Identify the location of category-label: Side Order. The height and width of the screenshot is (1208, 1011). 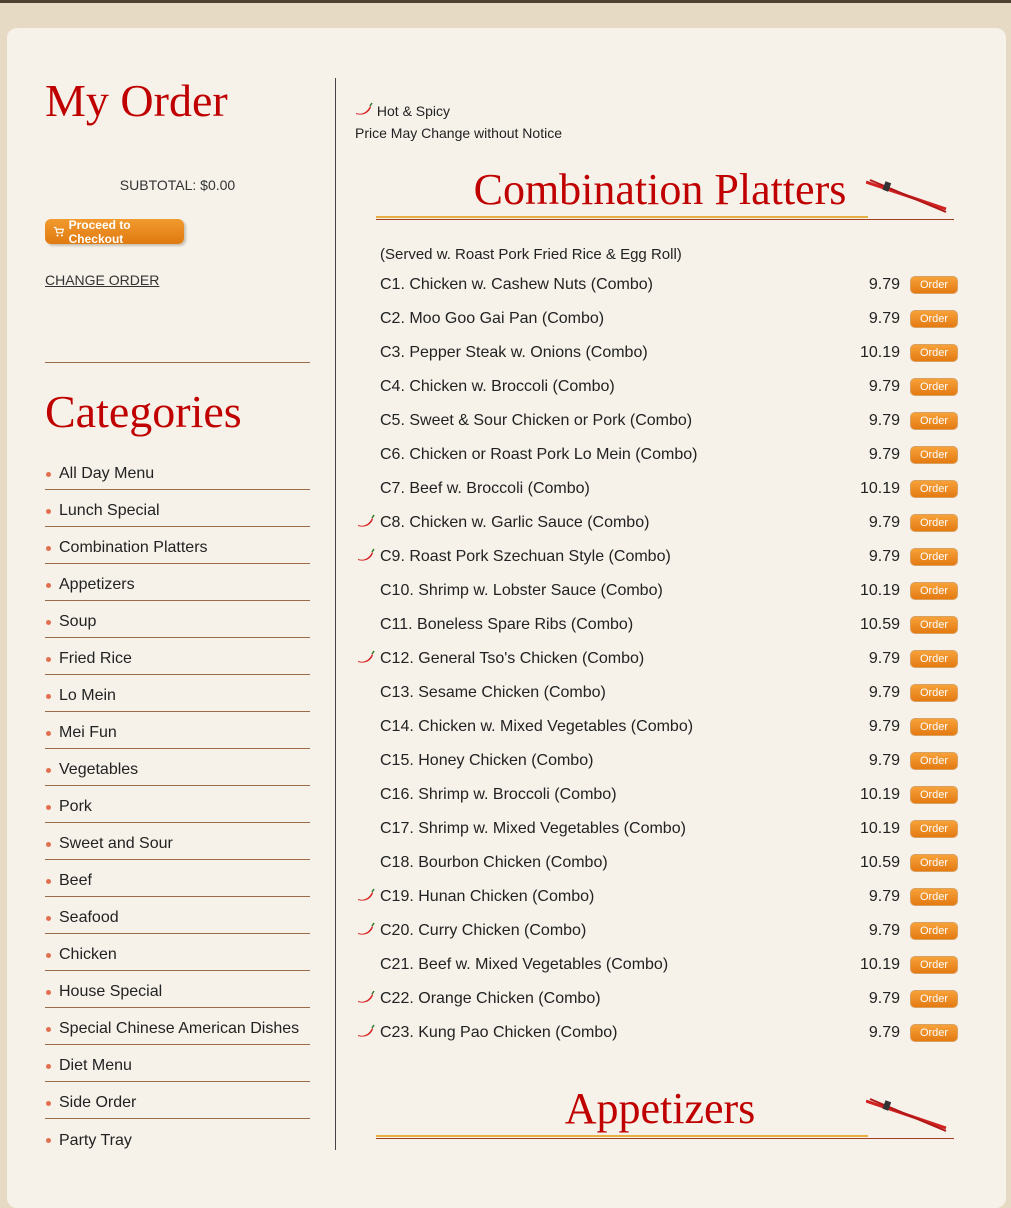
(98, 1102).